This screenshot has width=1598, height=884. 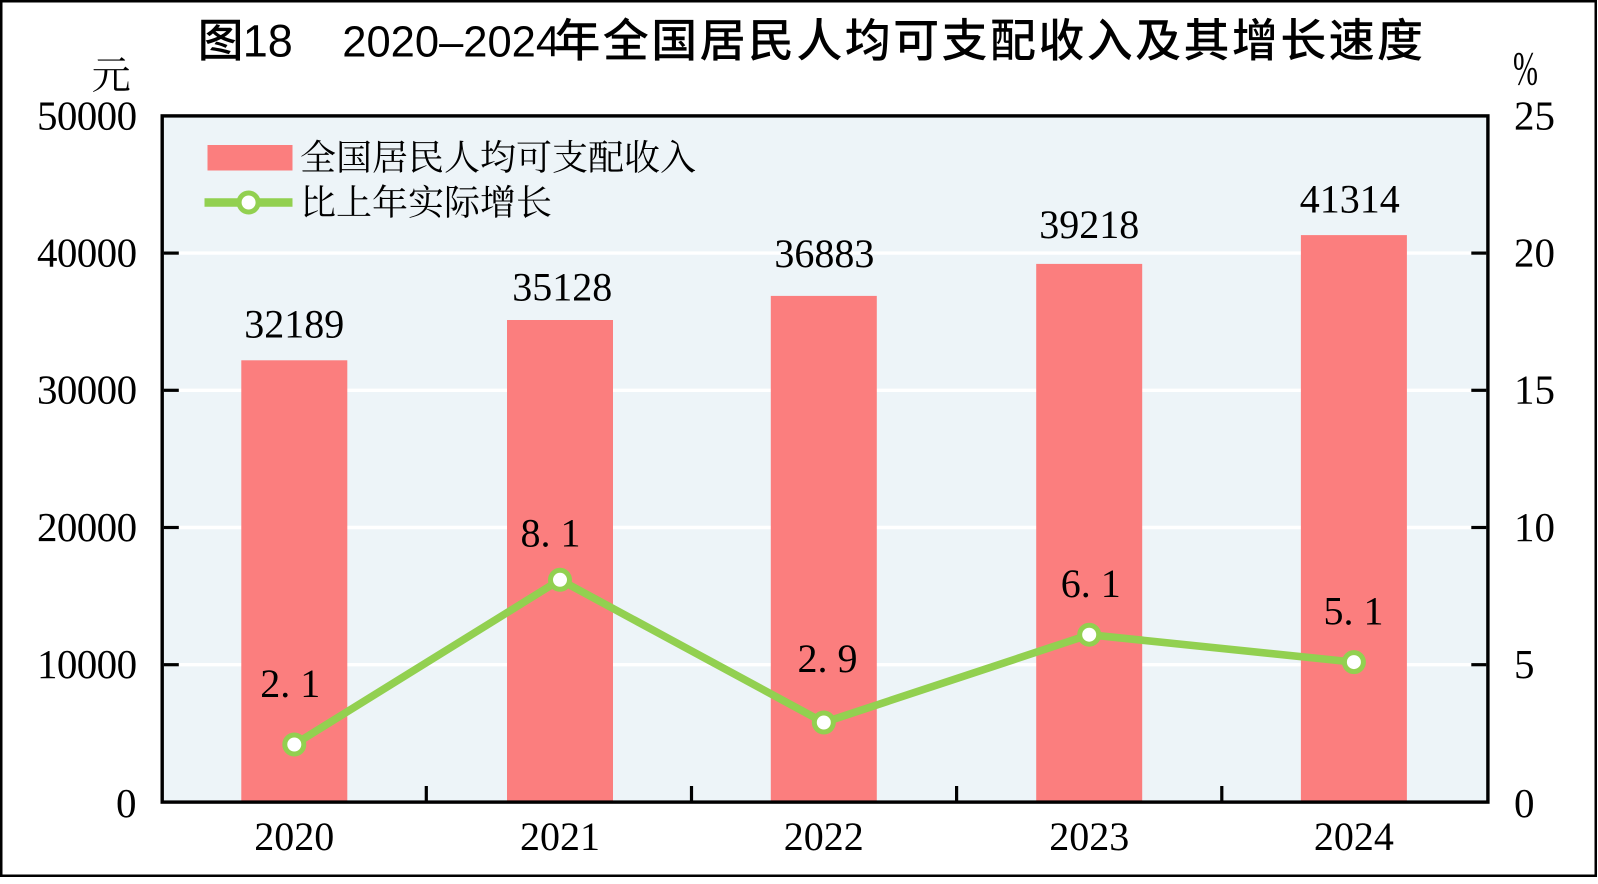 What do you see at coordinates (87, 390) in the screenshot?
I see `svg-text: 30000` at bounding box center [87, 390].